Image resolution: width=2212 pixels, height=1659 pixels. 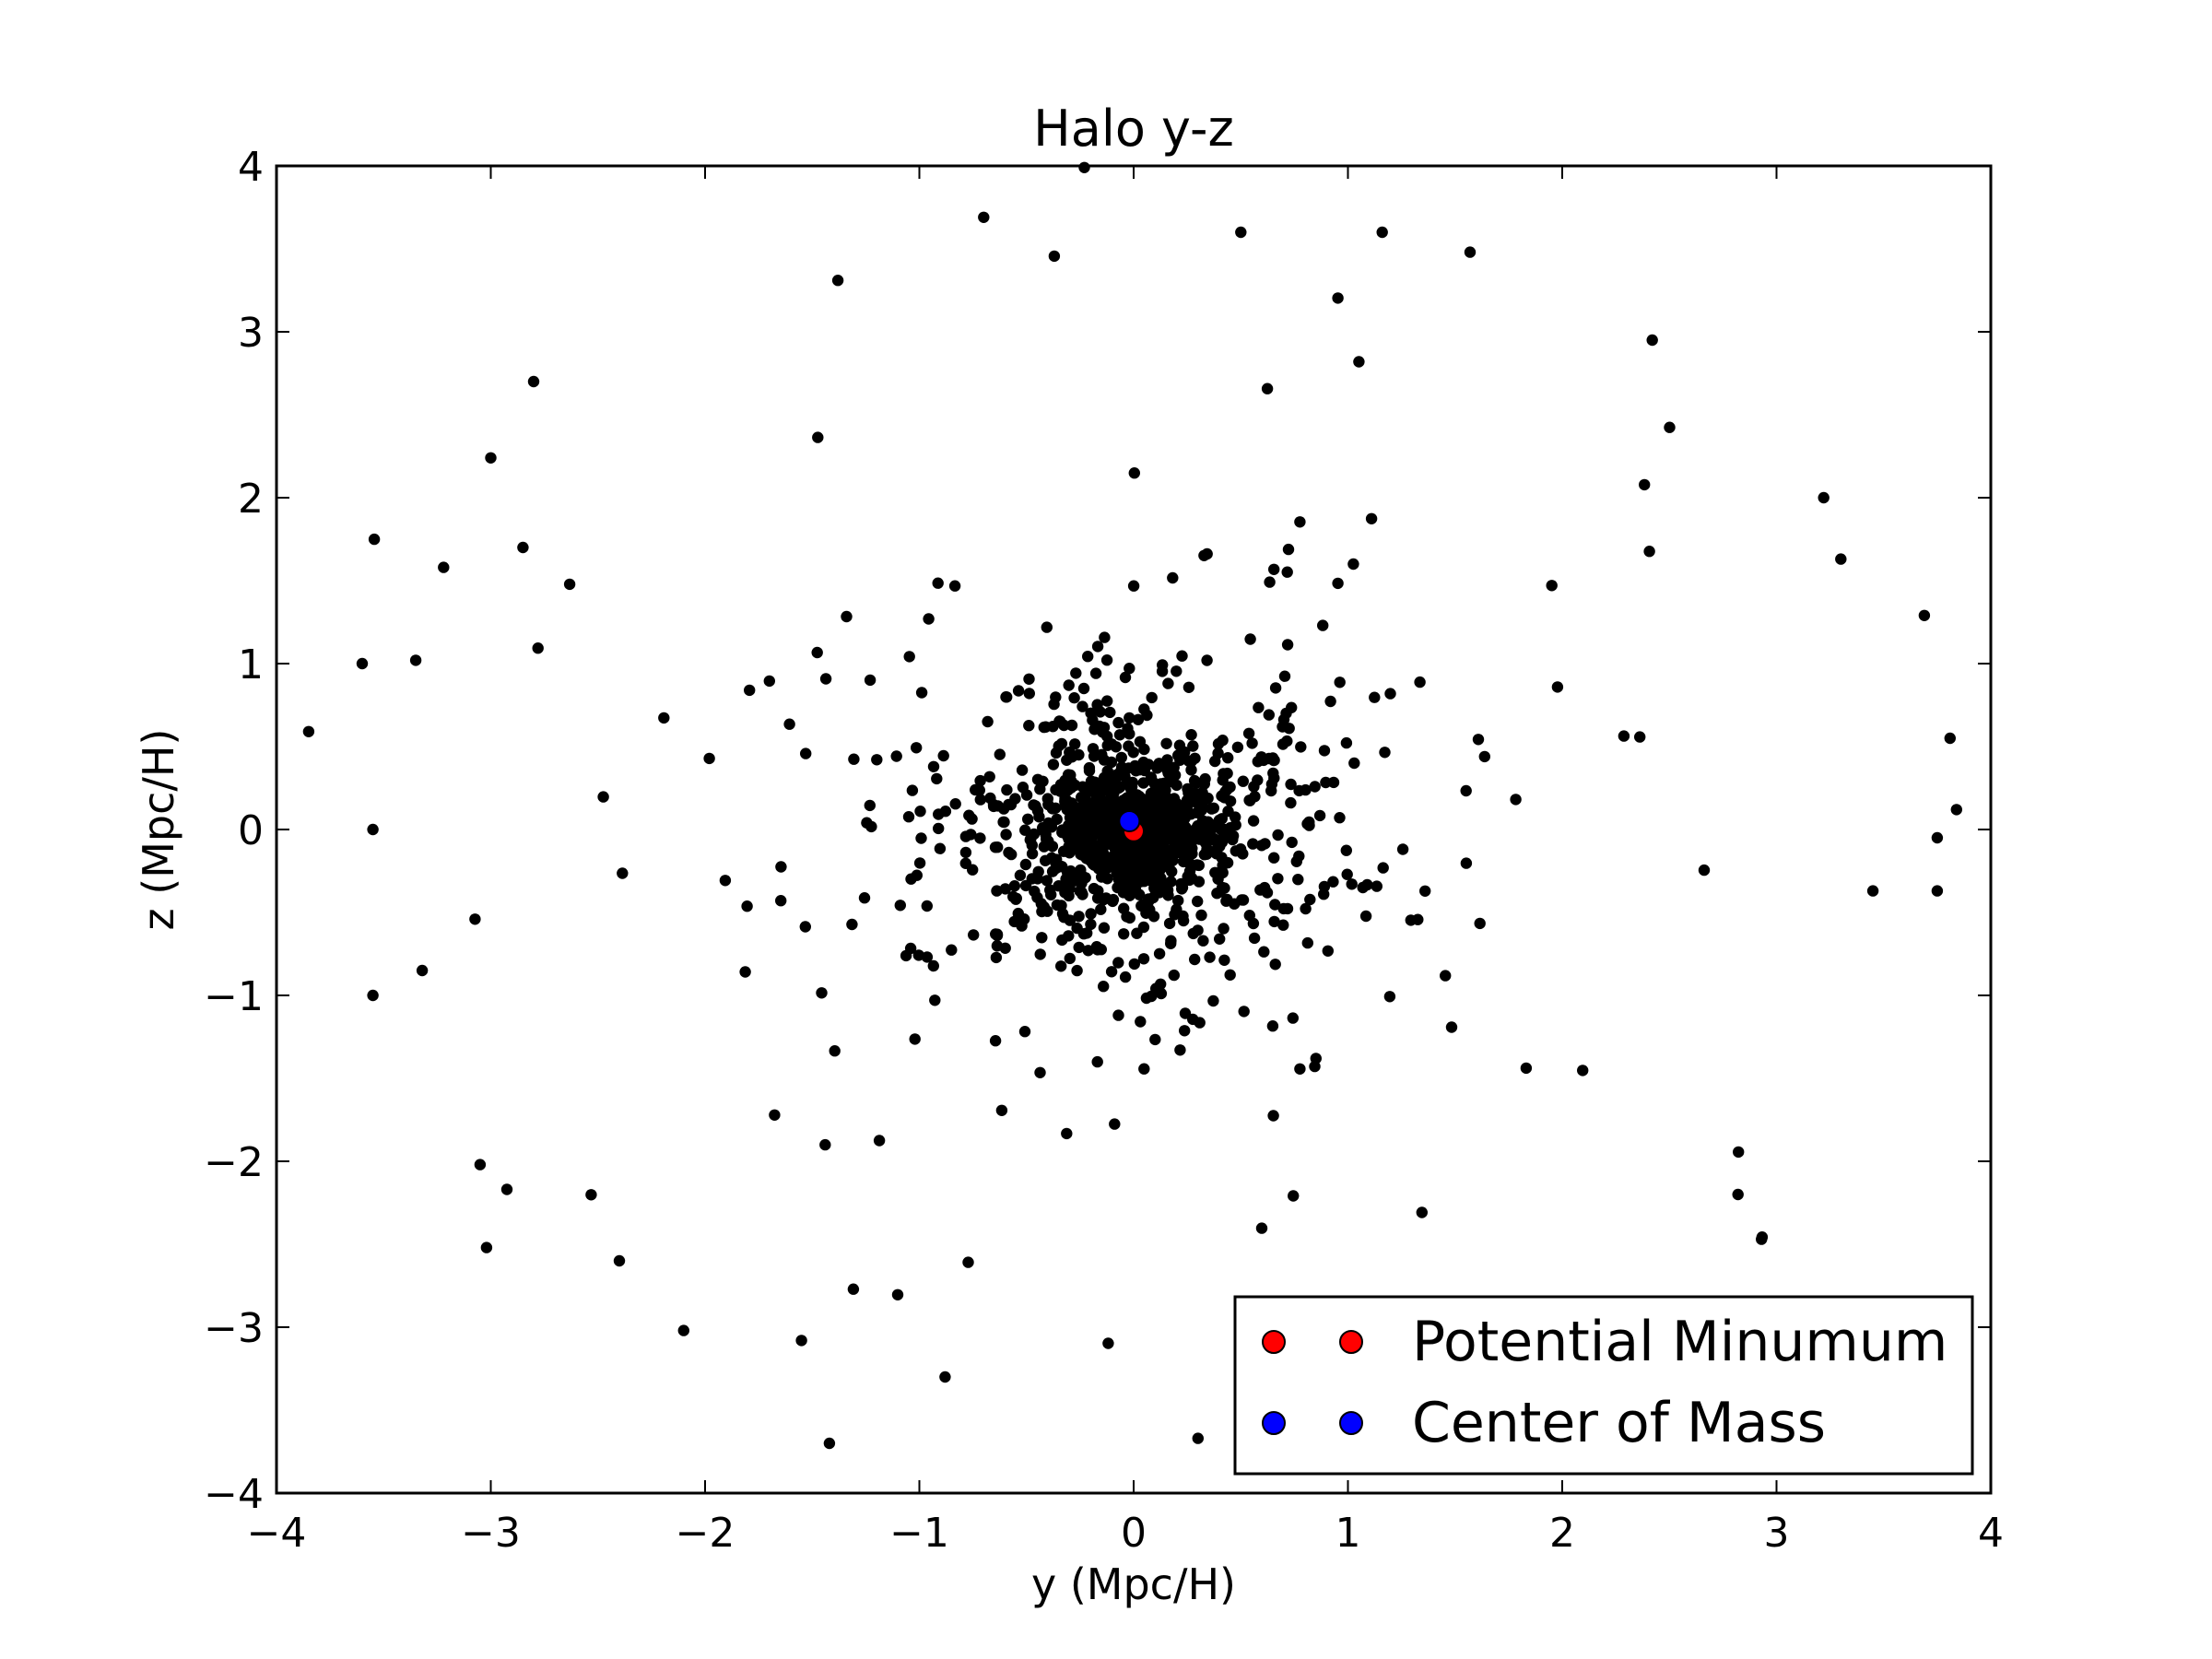 I want to click on legend-box, so click(x=1603, y=1385).